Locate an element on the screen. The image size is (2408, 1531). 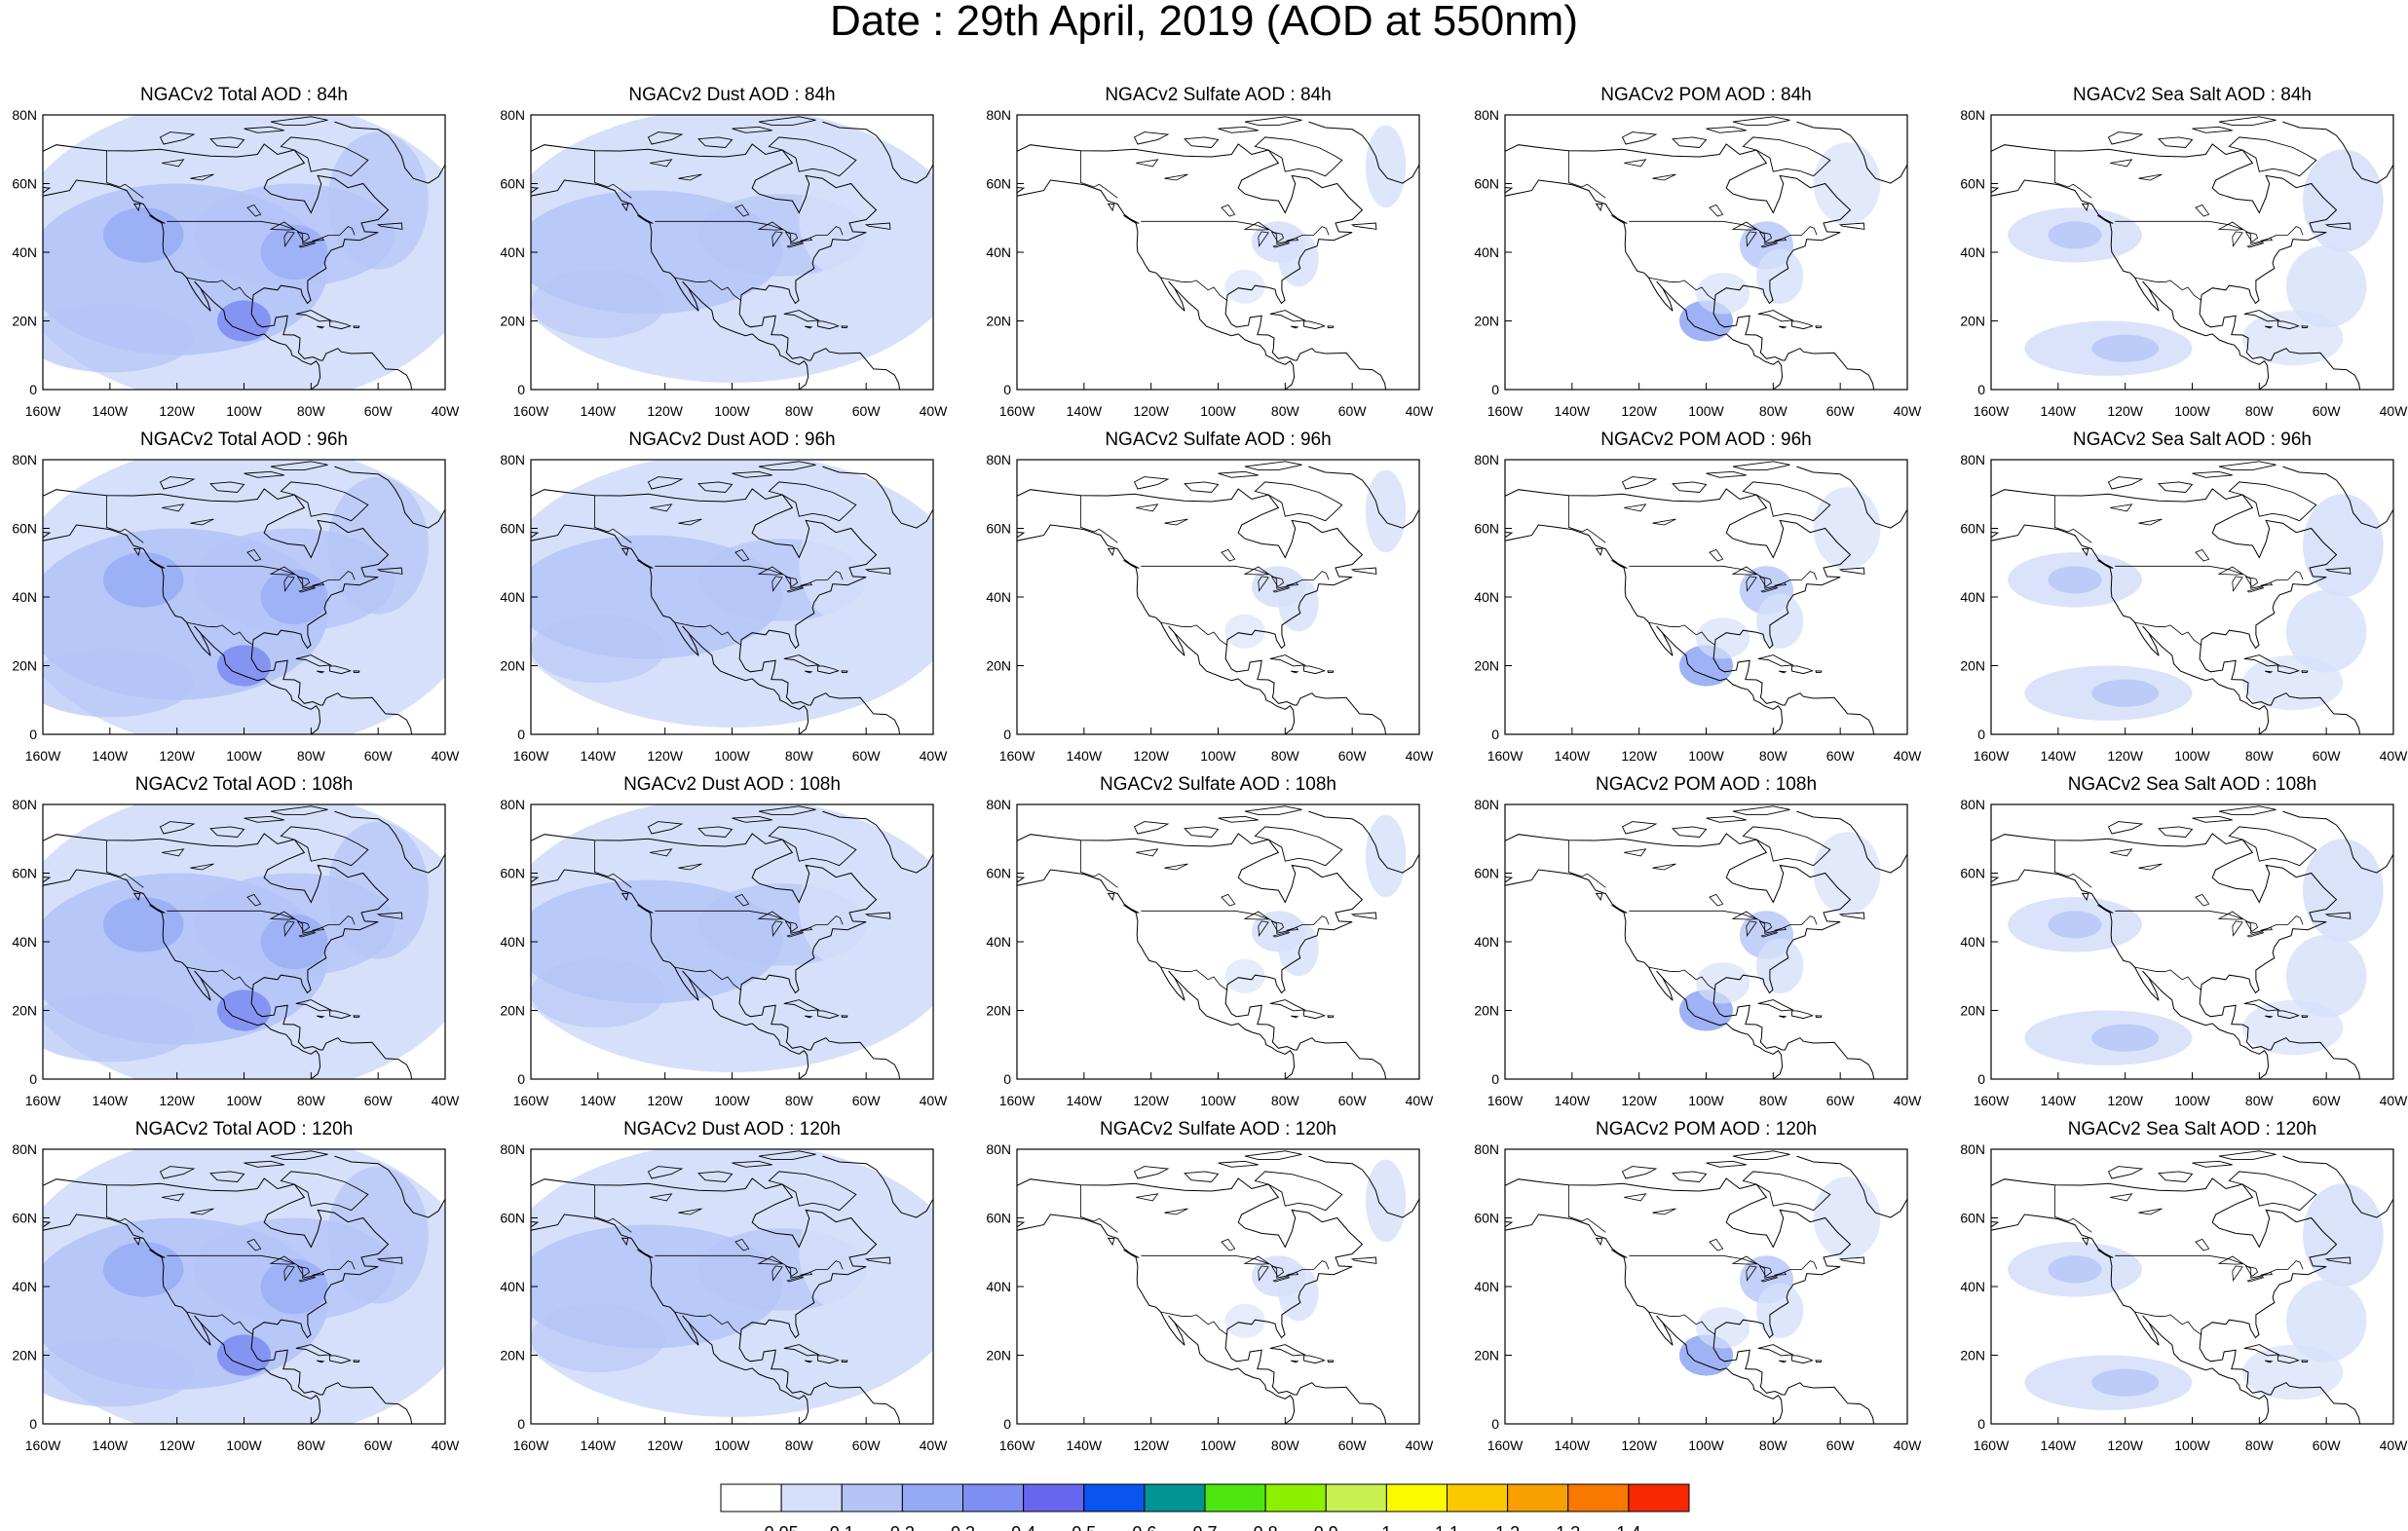
panel-title: NGACv2 Sulfate AOD : 120h is located at coordinates (1218, 1129).